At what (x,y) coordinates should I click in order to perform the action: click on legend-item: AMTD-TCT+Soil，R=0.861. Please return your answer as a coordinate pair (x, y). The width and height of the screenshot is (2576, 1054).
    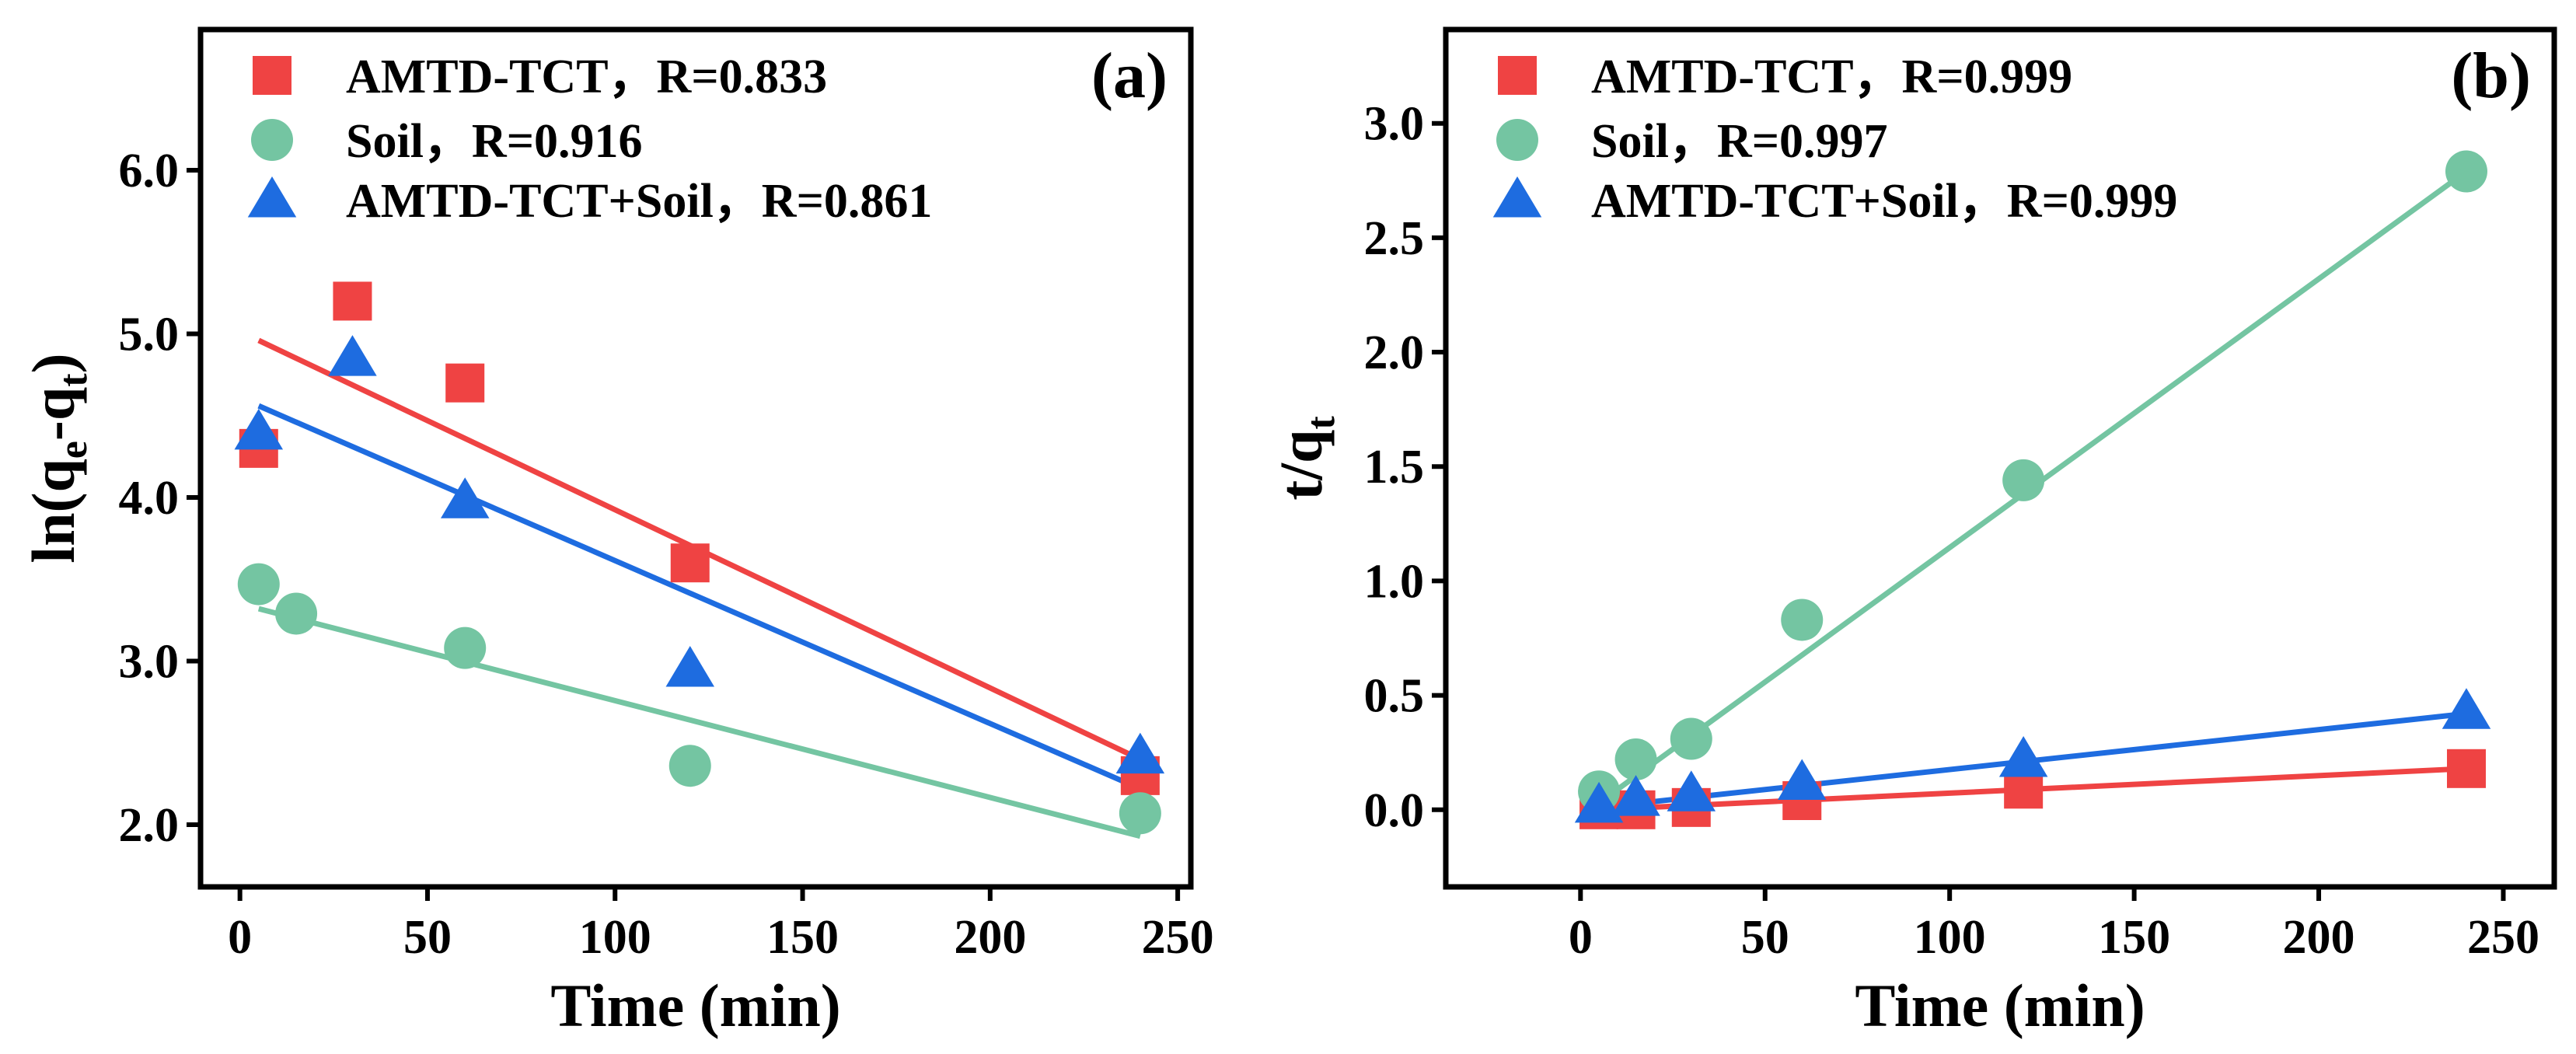
    Looking at the image, I should click on (590, 202).